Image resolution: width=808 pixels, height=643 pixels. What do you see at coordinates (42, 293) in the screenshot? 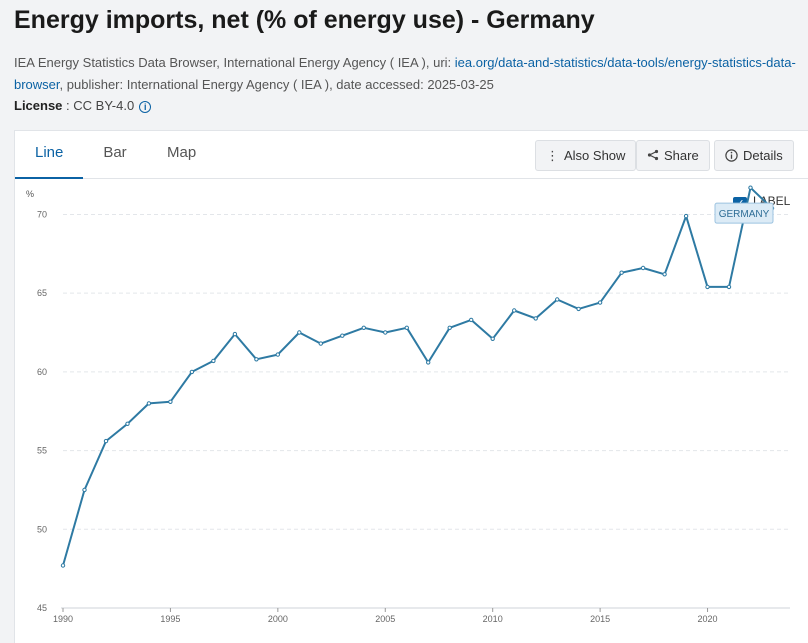
I see `y-tick-label: 65` at bounding box center [42, 293].